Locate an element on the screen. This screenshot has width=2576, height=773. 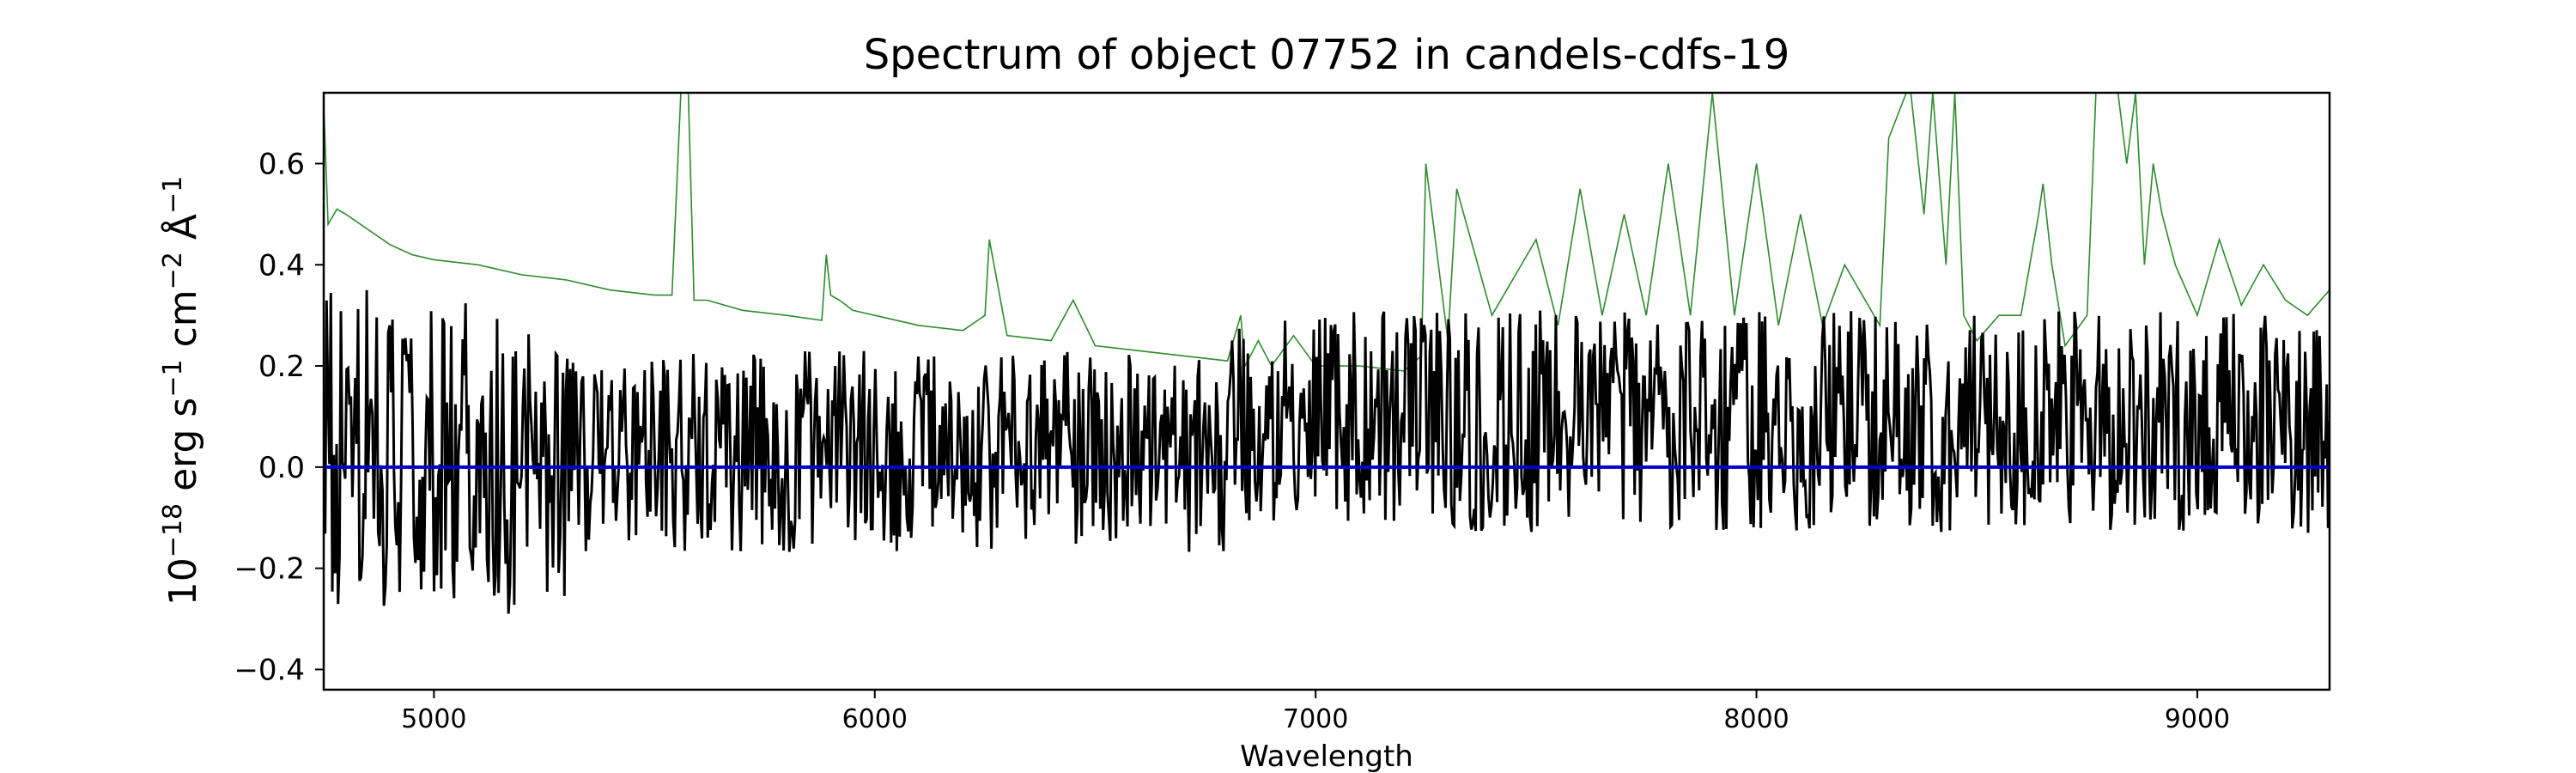
x-tick-label: 9000 is located at coordinates (2197, 719).